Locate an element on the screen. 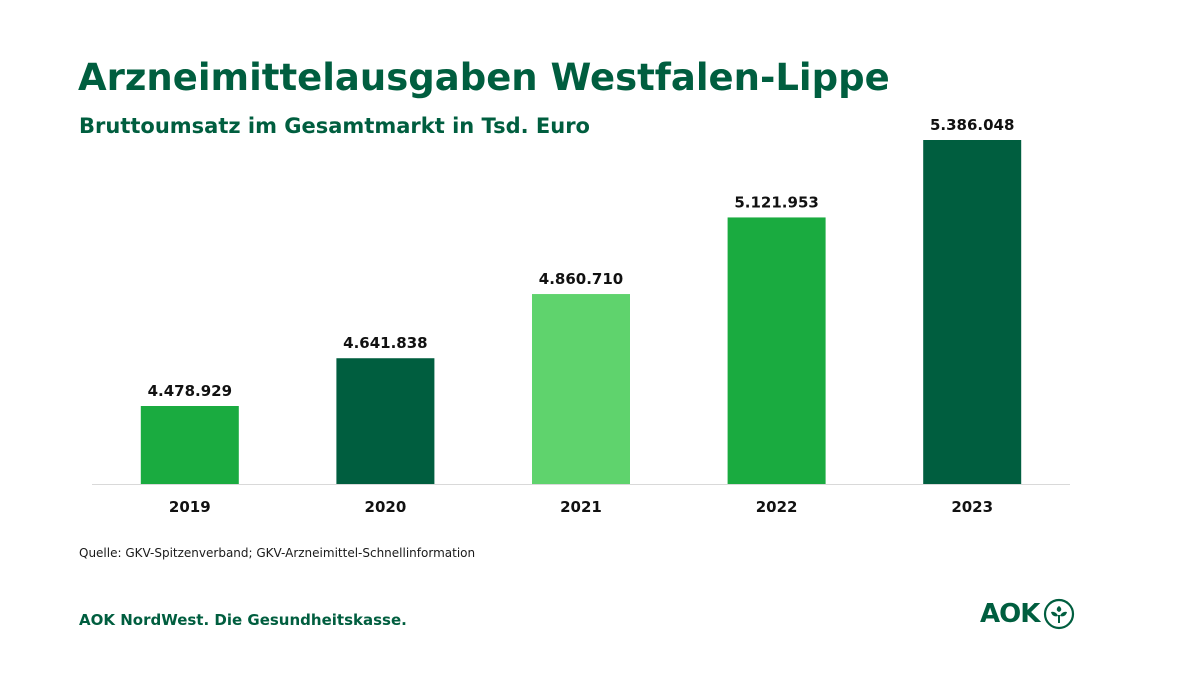 This screenshot has height=675, width=1200. aok-tree-icon is located at coordinates (1059, 614).